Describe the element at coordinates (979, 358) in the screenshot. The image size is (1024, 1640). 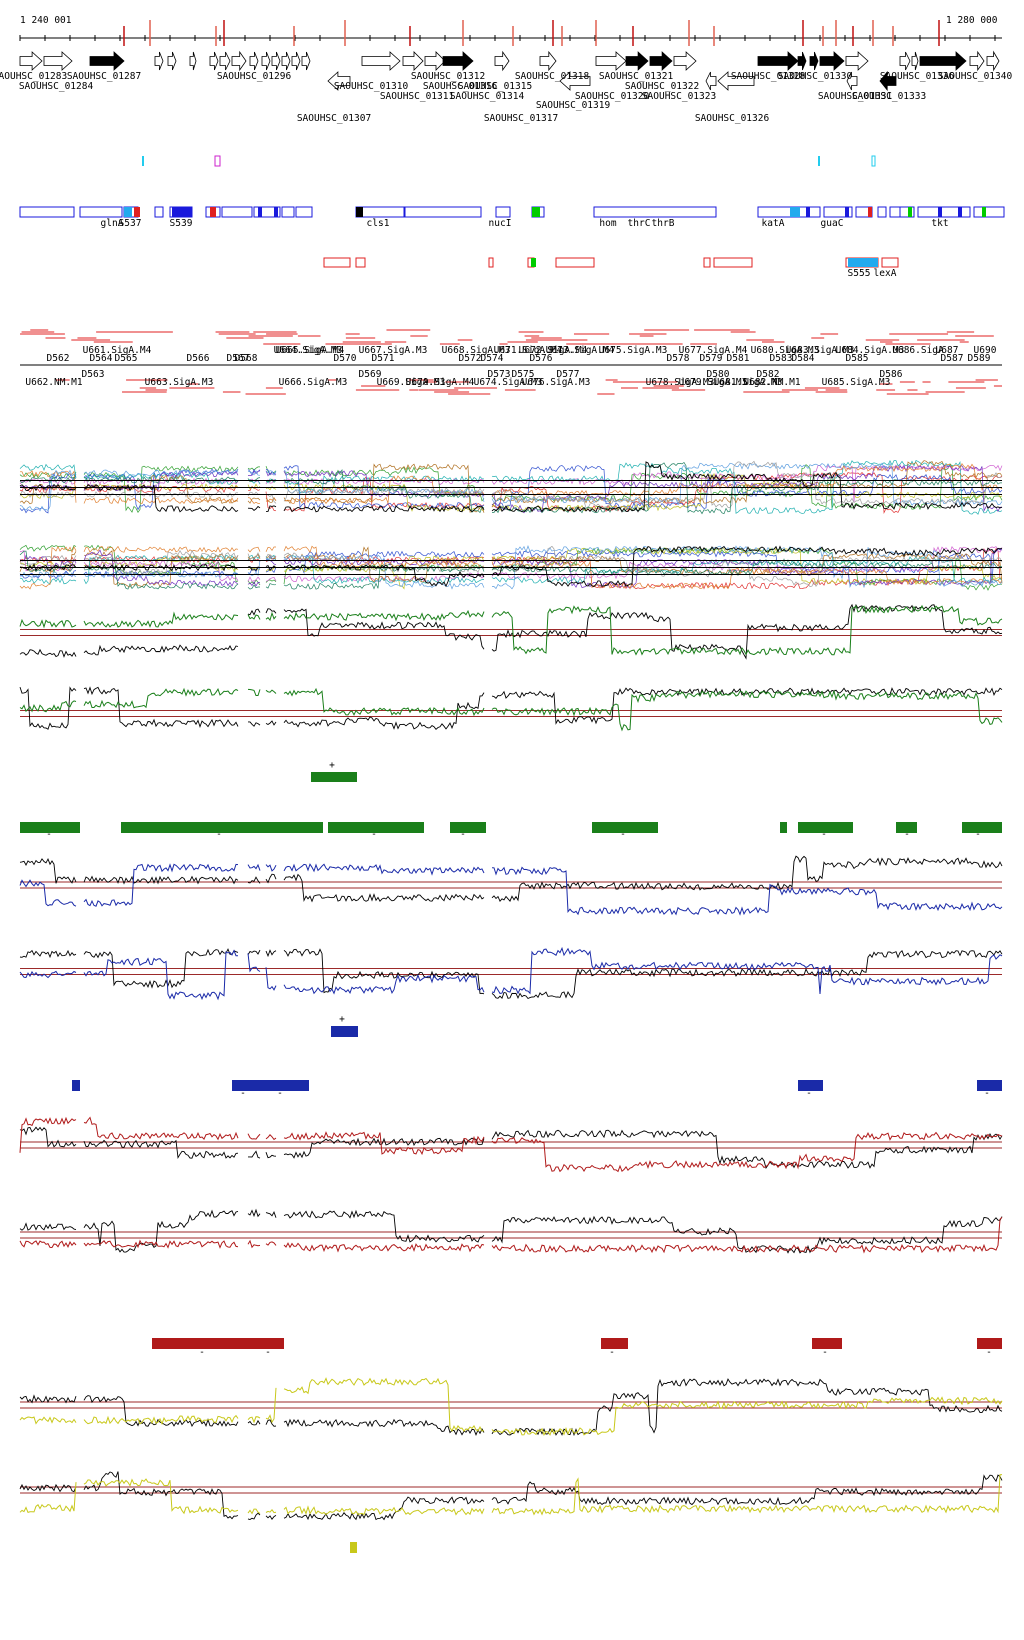
I see `segment-label: D589` at that location.